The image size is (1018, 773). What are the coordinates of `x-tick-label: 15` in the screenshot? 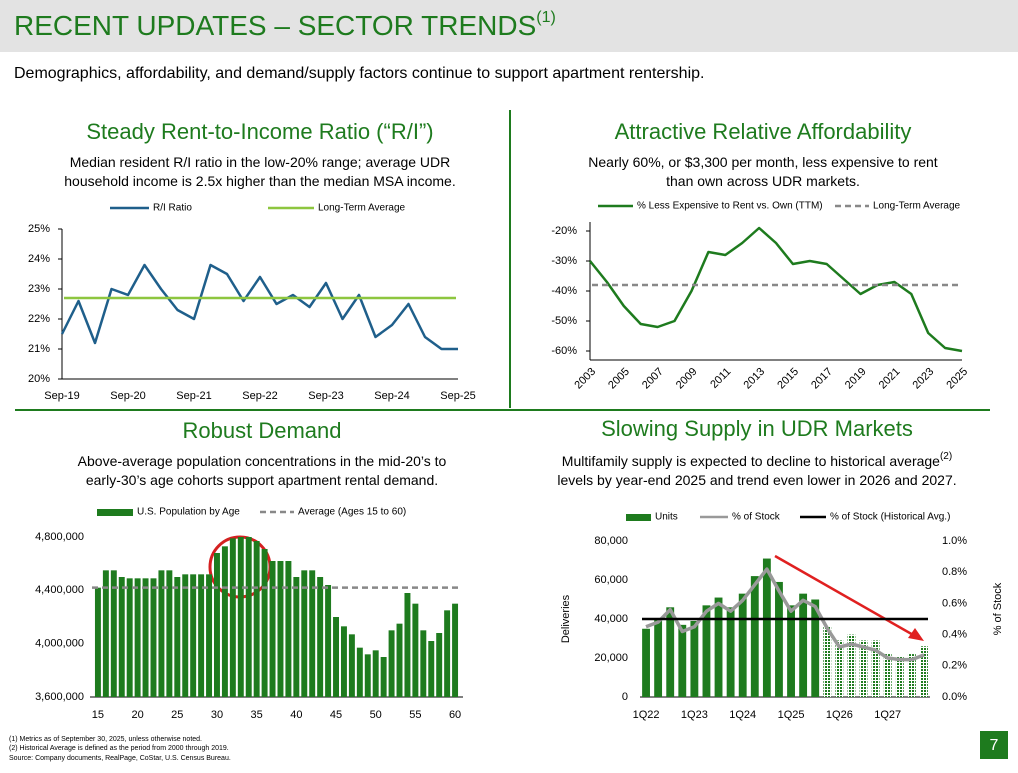 It's located at (98, 715).